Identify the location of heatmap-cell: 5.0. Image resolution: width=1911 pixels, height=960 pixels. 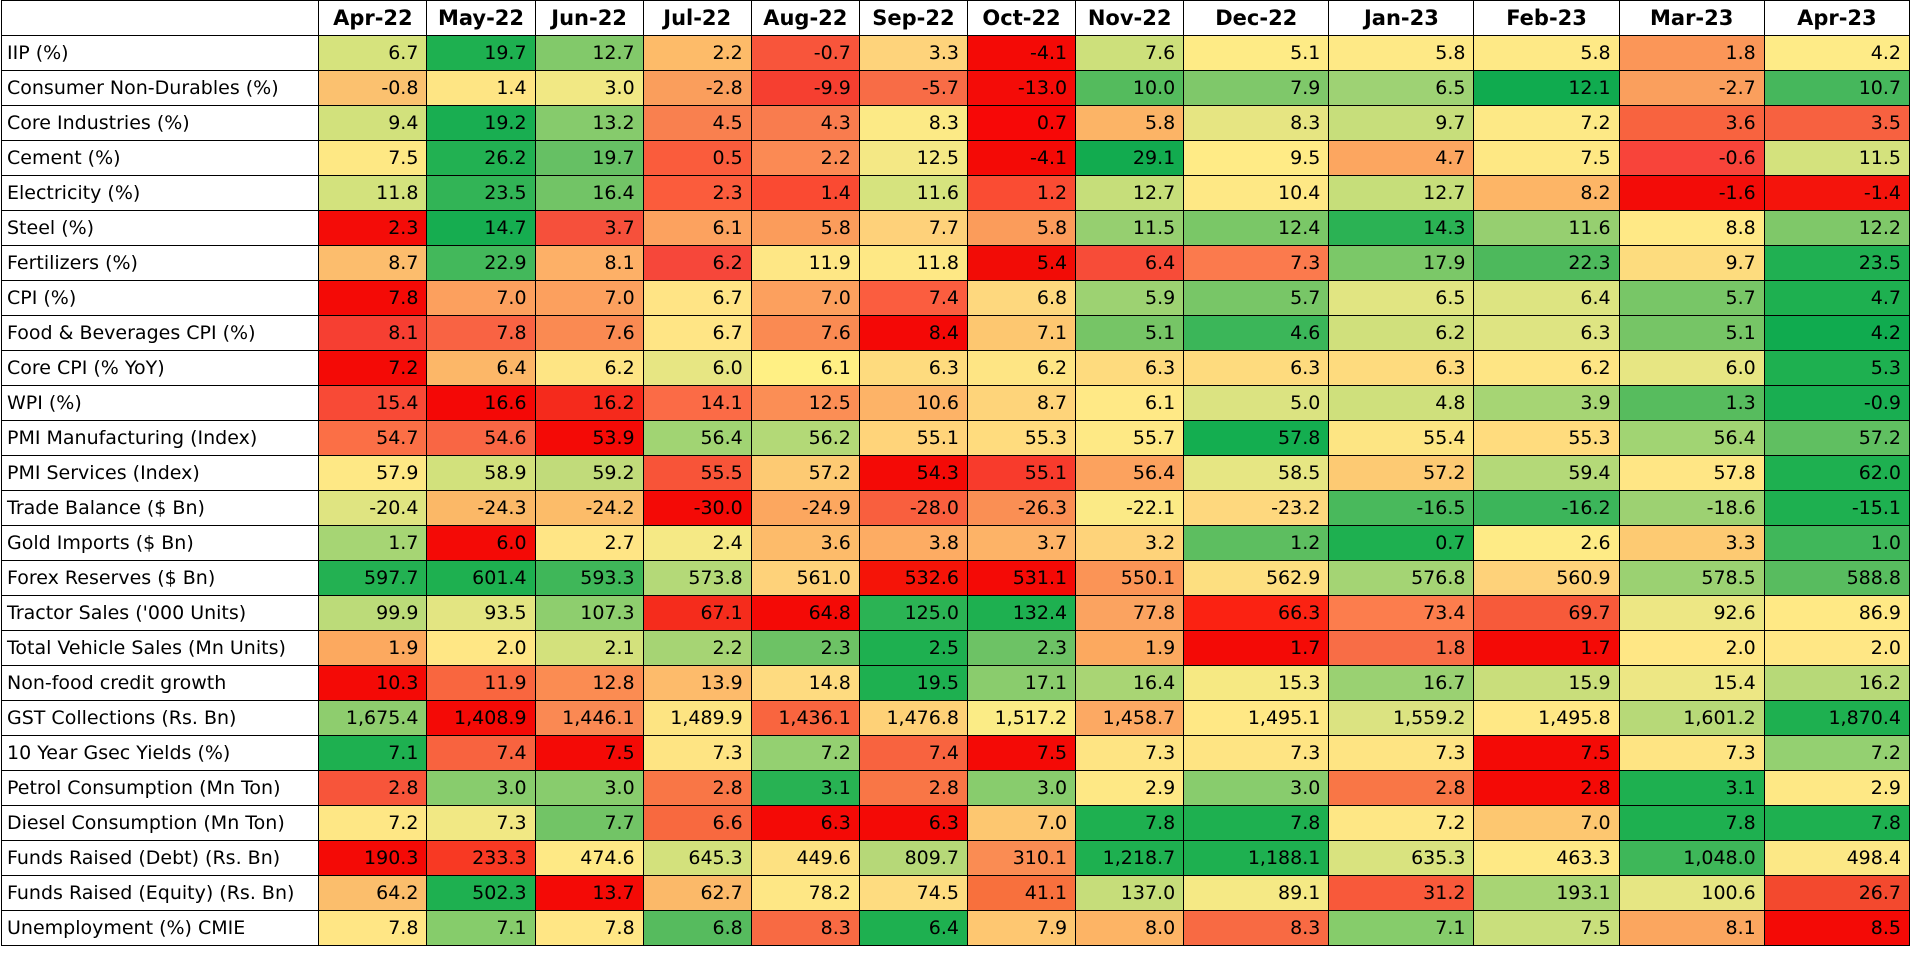
(1256, 403).